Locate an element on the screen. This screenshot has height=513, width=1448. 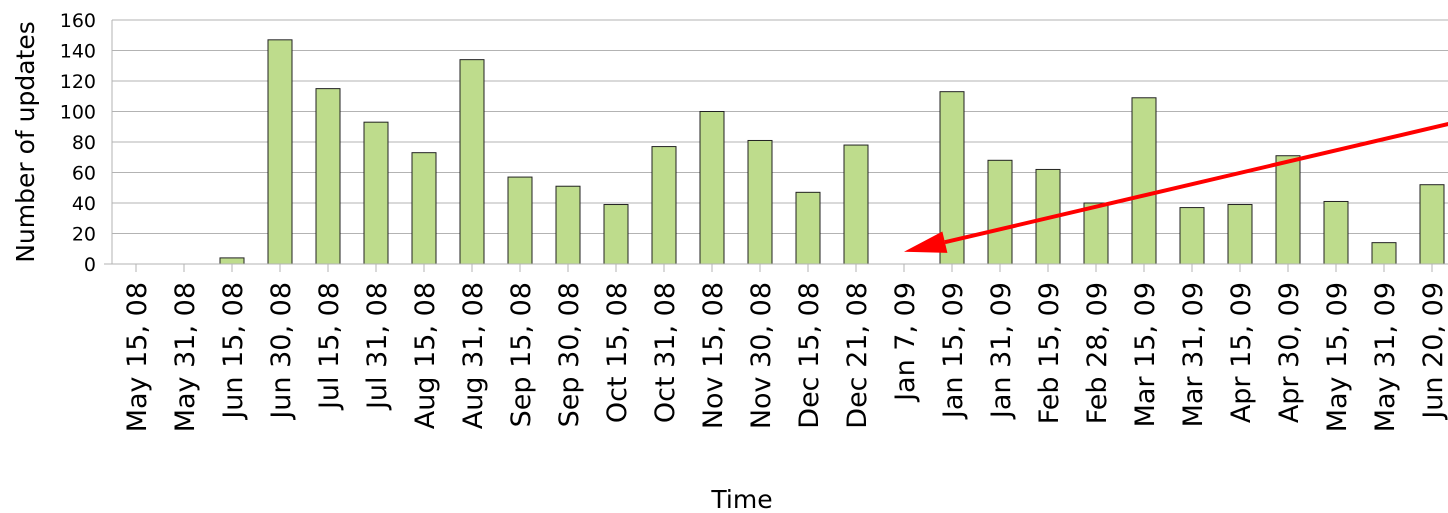
x-tick-label: Feb 15, 09 is located at coordinates (1049, 353).